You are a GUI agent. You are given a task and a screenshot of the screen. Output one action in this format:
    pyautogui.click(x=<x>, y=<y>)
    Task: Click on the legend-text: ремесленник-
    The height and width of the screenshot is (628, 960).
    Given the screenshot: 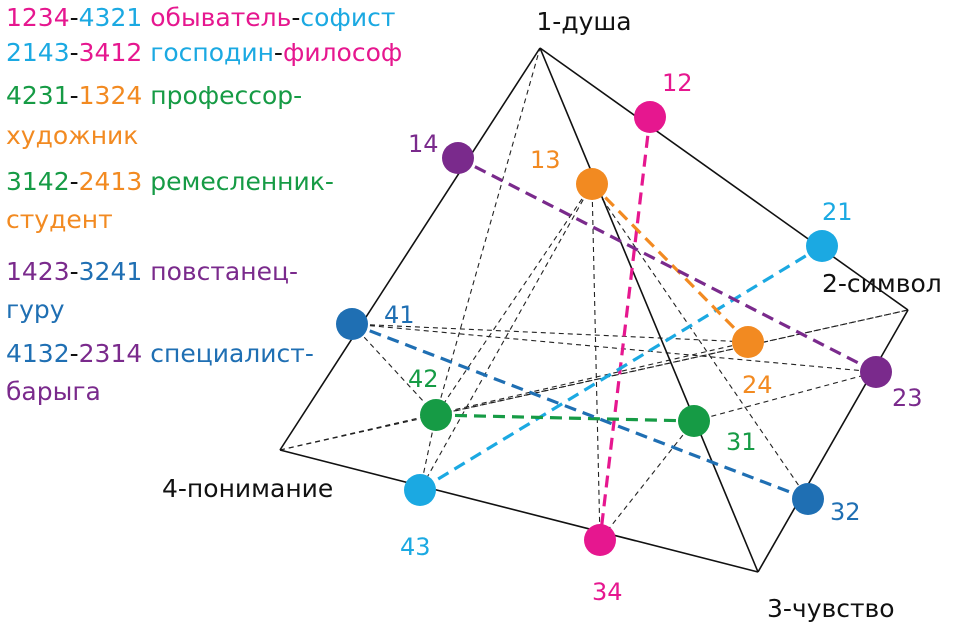 What is the action you would take?
    pyautogui.click(x=238, y=181)
    